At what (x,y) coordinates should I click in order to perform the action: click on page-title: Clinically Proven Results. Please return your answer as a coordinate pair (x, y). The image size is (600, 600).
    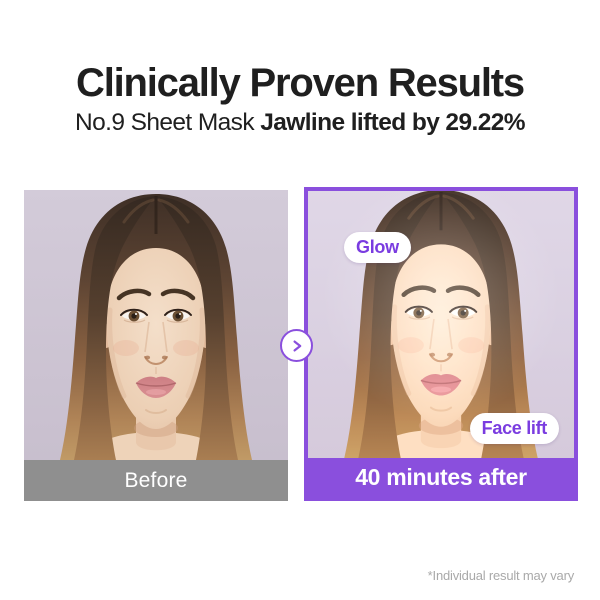
    Looking at the image, I should click on (300, 83).